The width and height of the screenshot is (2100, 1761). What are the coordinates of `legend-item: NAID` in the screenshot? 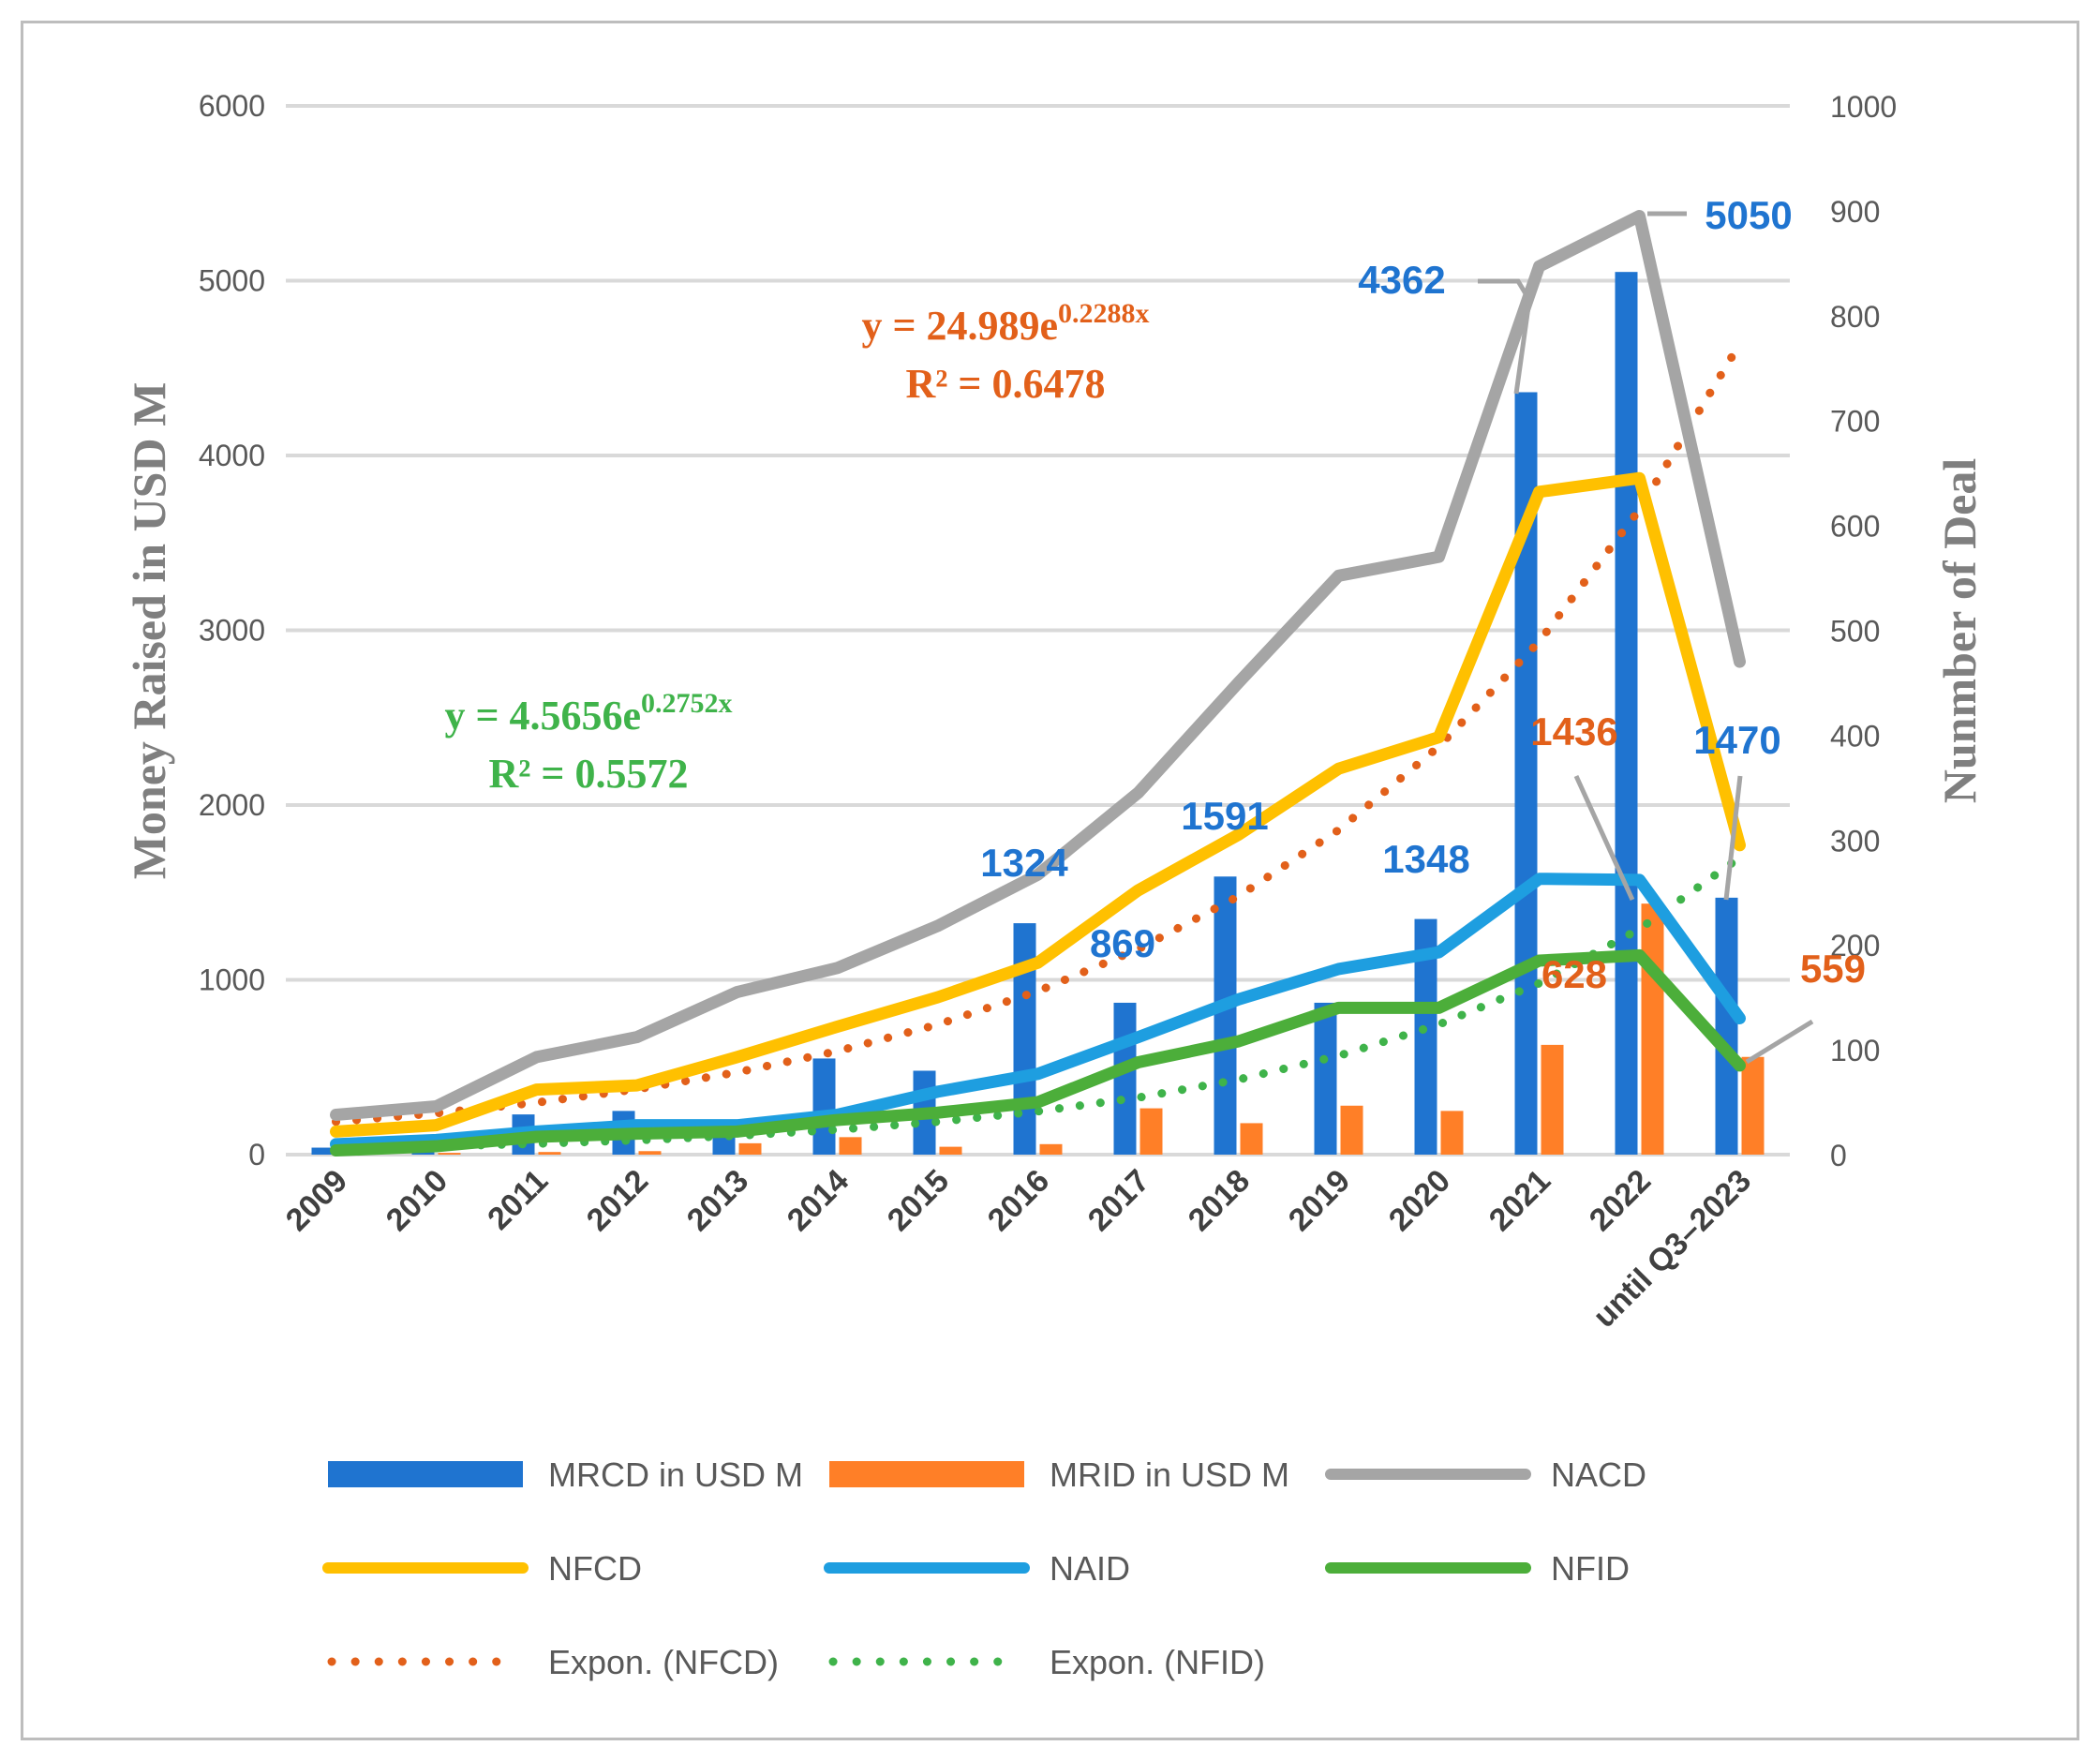 It's located at (977, 1568).